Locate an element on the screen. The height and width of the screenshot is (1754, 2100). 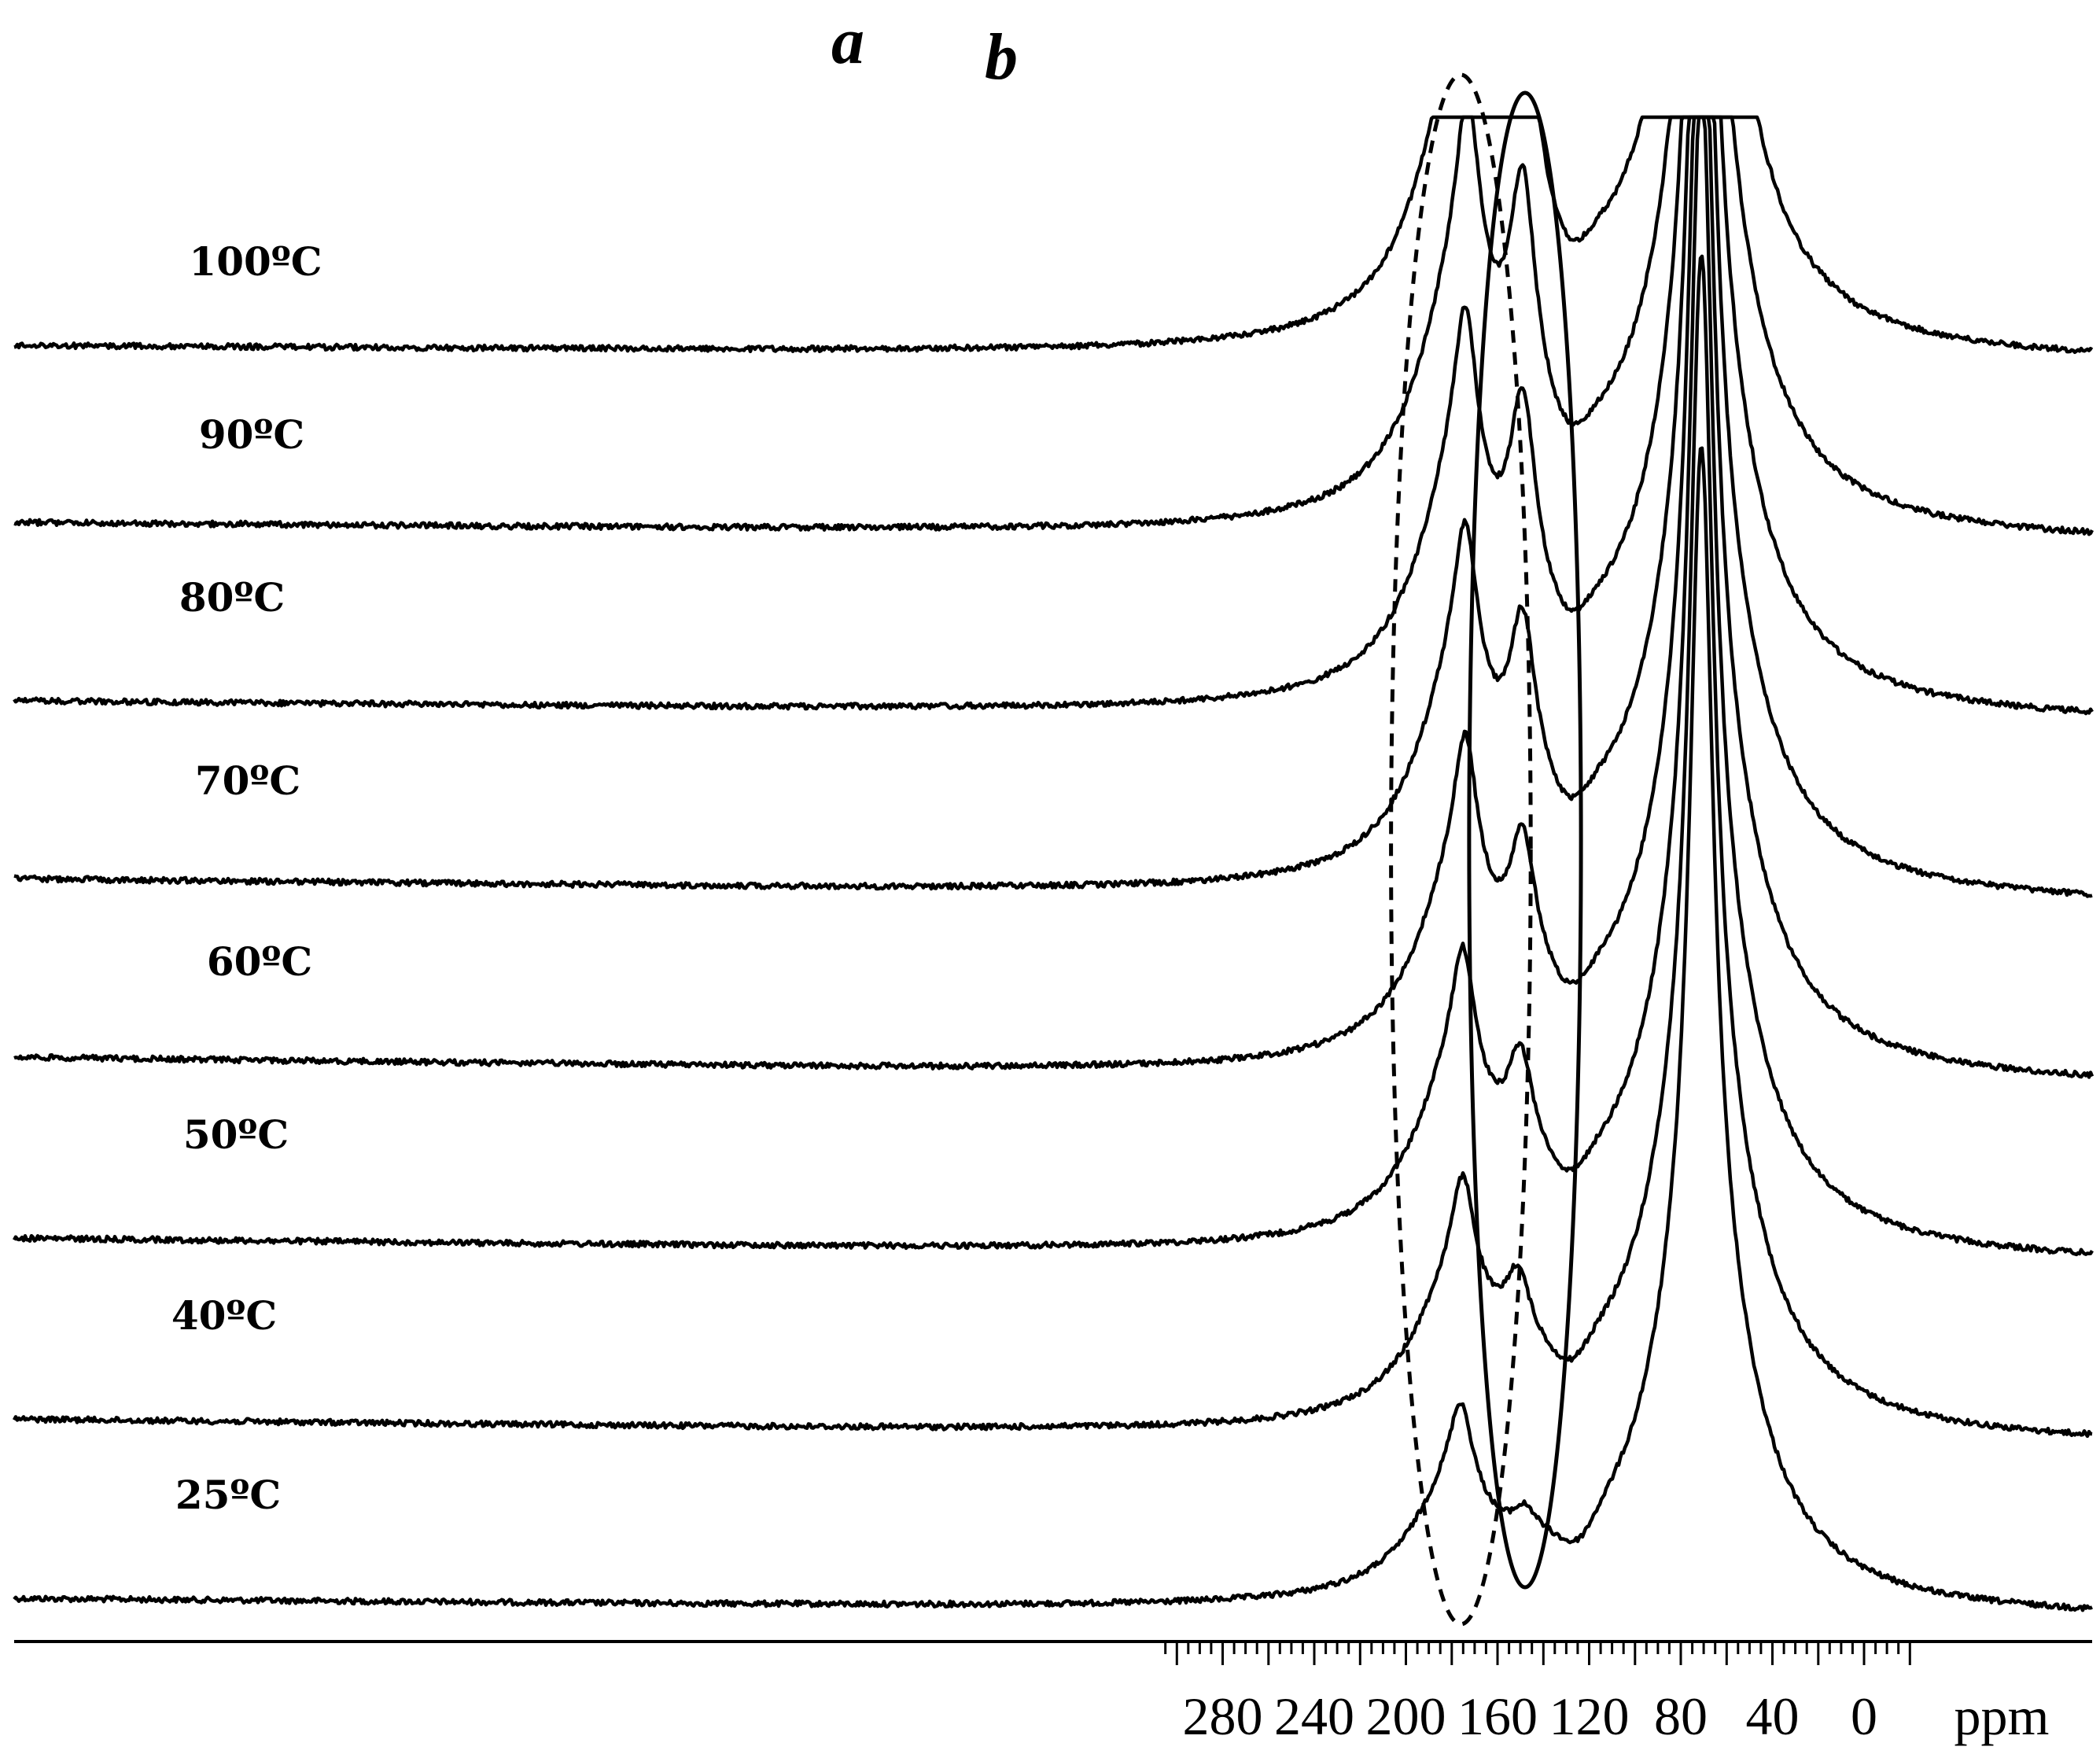
x-tick-label-160: 160 is located at coordinates (1497, 1716).